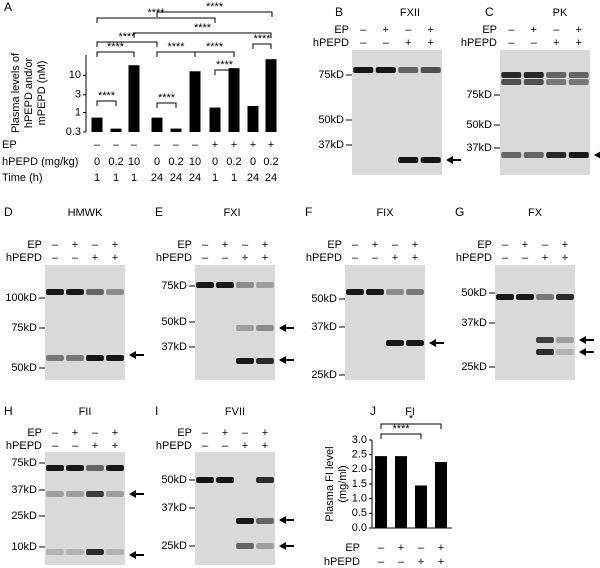 The height and width of the screenshot is (568, 600). What do you see at coordinates (359, 528) in the screenshot?
I see `y-tick-label: 0.0` at bounding box center [359, 528].